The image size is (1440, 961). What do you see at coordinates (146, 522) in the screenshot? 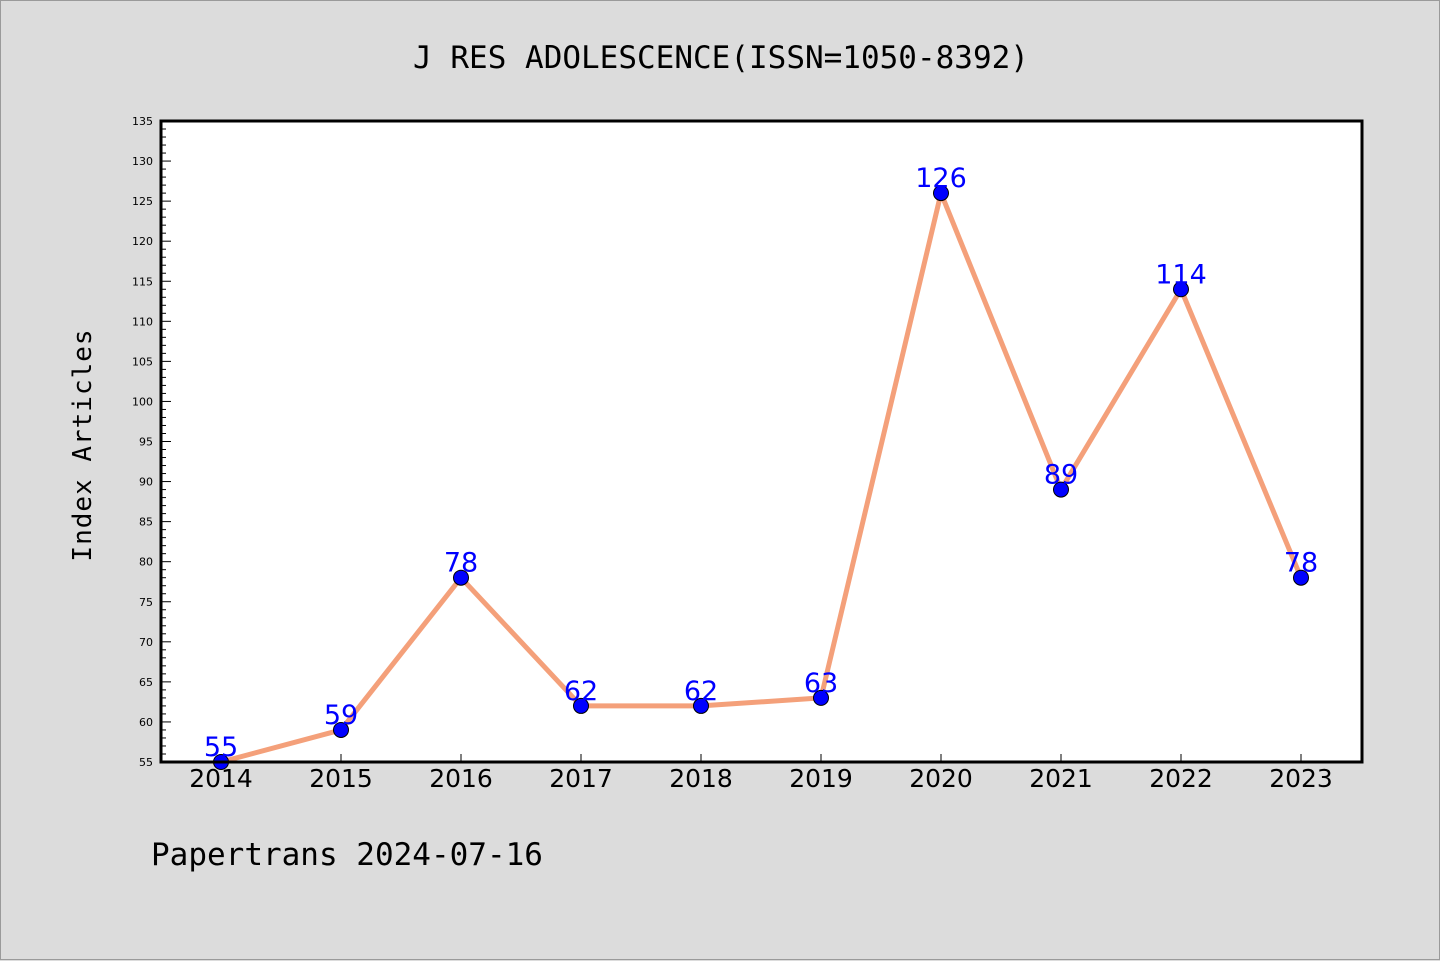
I see `y-tick-label: 85` at bounding box center [146, 522].